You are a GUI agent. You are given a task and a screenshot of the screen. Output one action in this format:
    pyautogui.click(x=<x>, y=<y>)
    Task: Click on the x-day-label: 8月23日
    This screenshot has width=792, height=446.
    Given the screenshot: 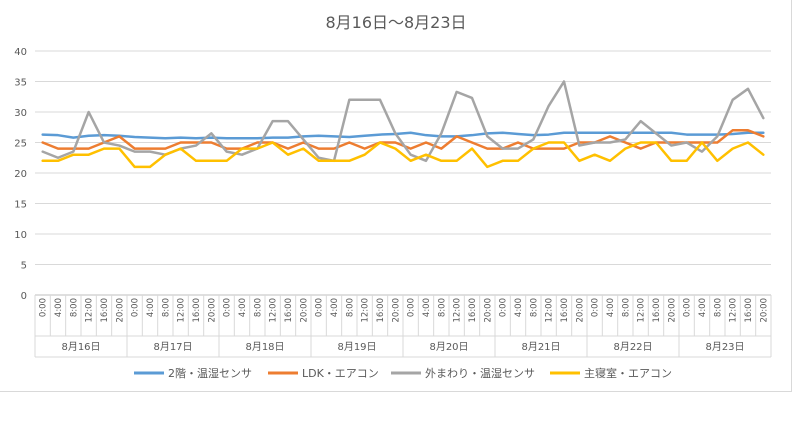 What is the action you would take?
    pyautogui.click(x=724, y=347)
    